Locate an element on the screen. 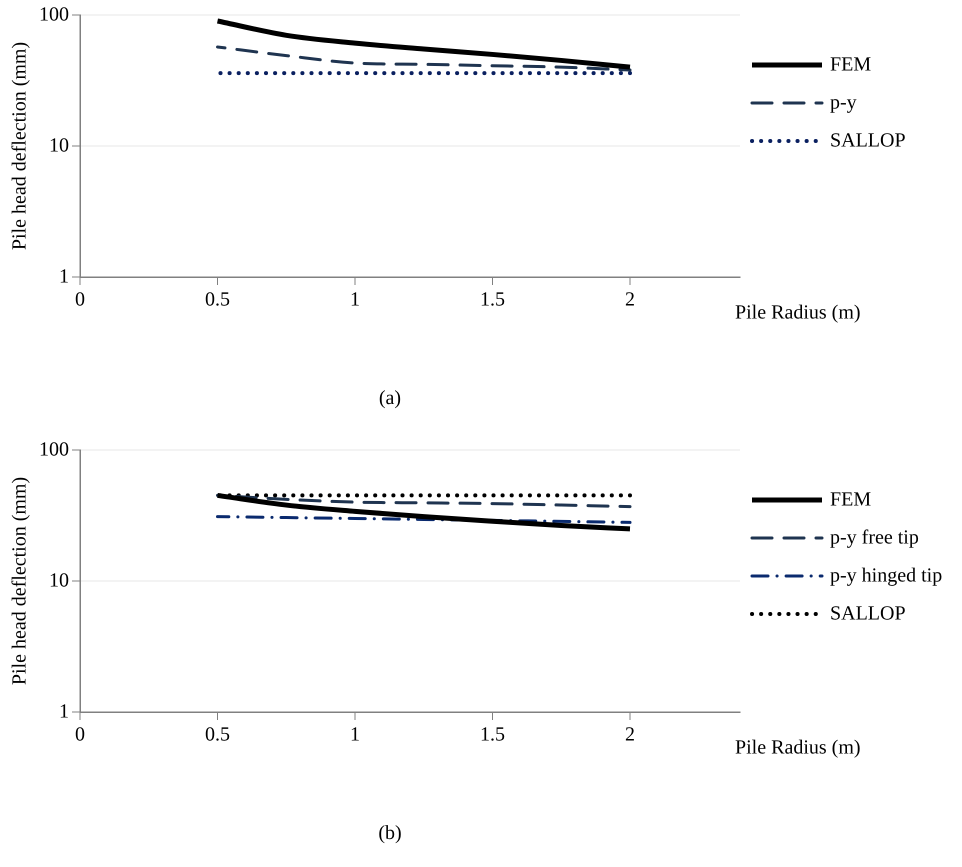 The image size is (962, 867). text: (a) is located at coordinates (390, 398).